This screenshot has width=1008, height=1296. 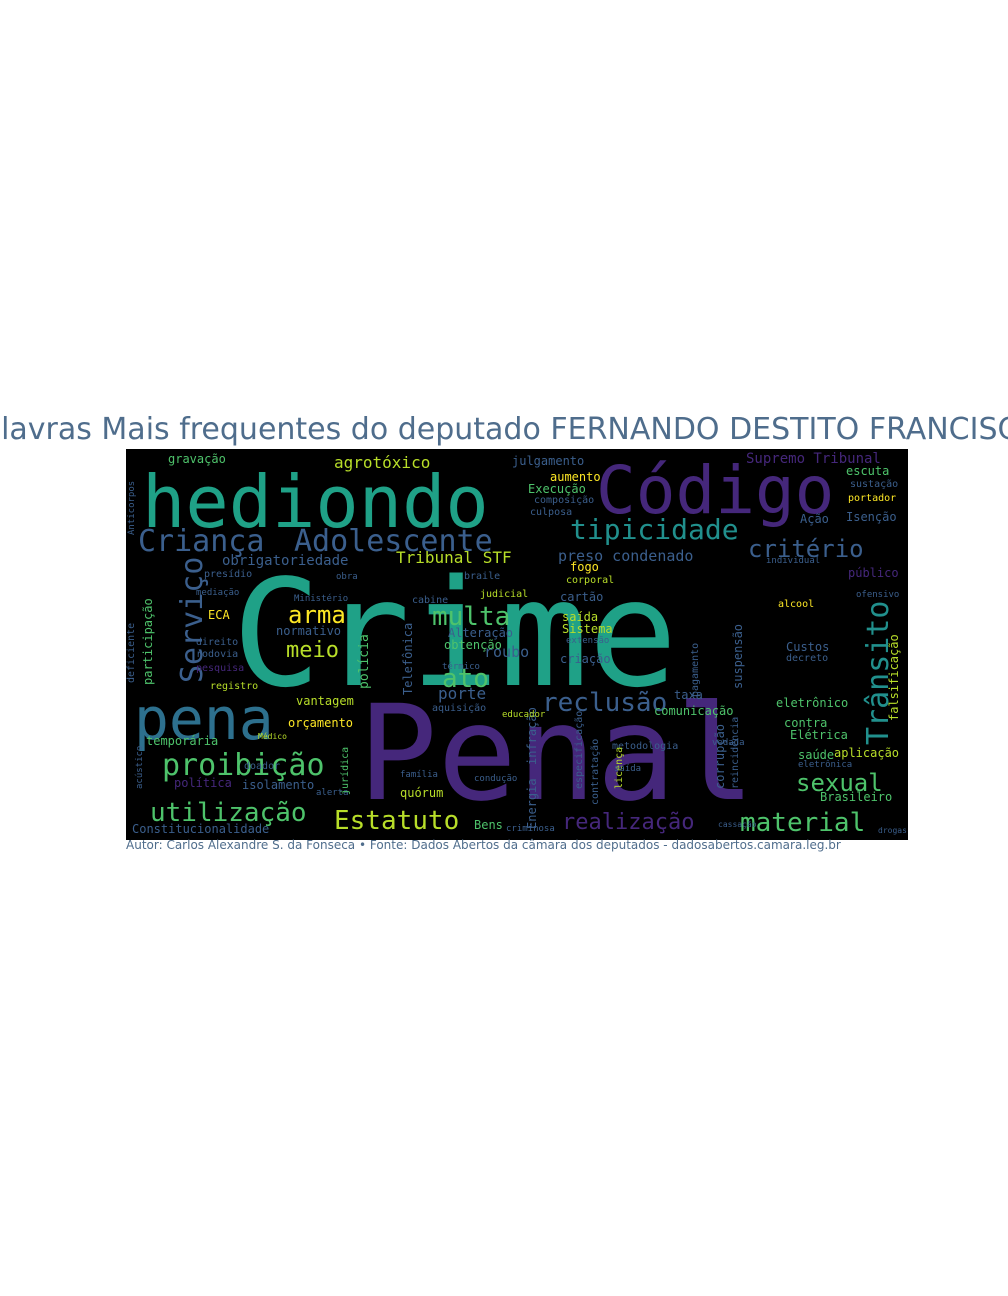 I want to click on word: Constitucionalidade, so click(x=200, y=829).